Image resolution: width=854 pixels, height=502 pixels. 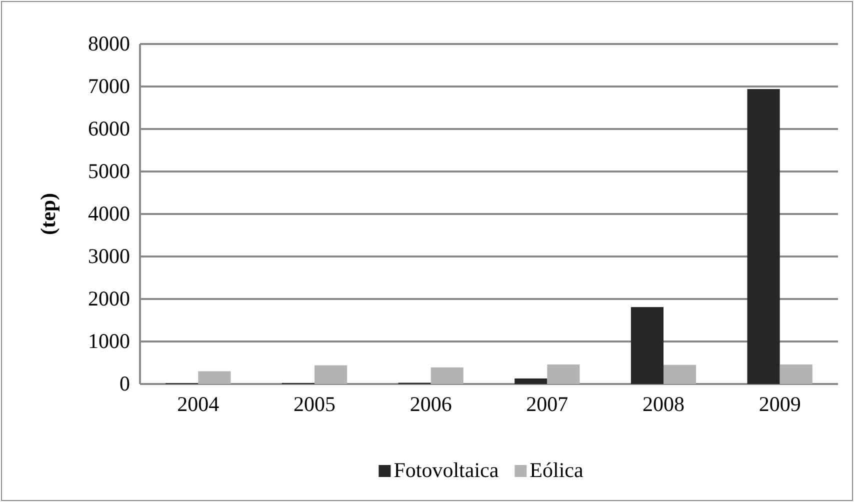 I want to click on y-tick-label: 1000, so click(x=109, y=341).